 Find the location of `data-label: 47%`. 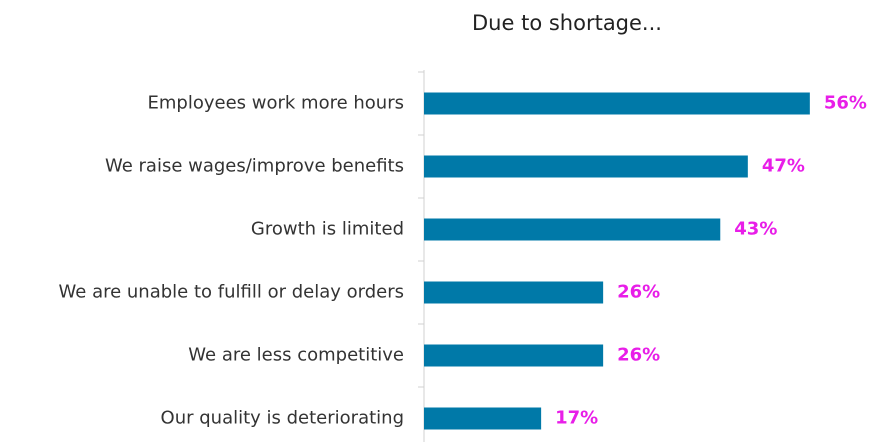

data-label: 47% is located at coordinates (783, 166).